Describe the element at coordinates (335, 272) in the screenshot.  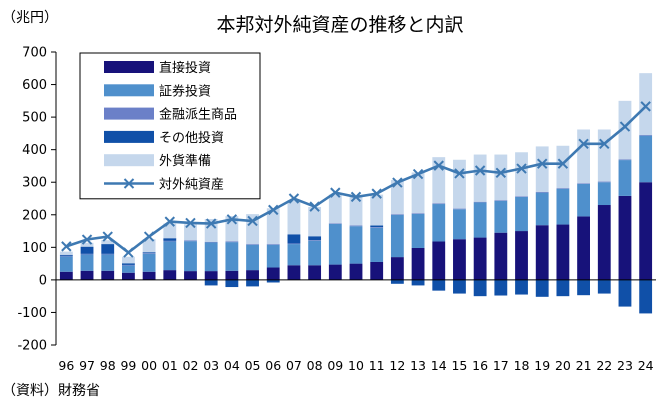
I see `bar-09-直接投資` at that location.